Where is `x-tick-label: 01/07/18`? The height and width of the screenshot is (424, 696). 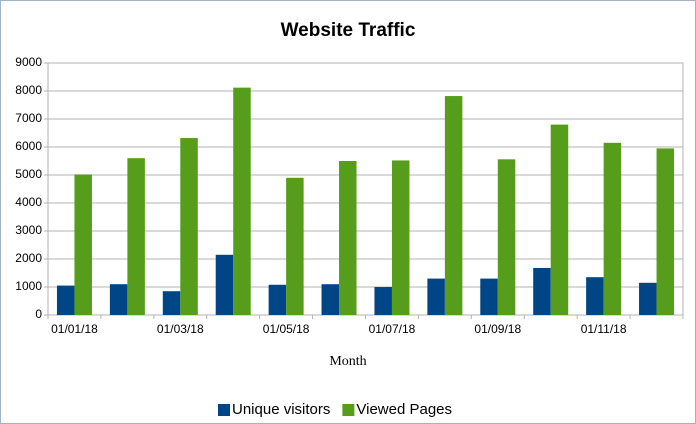 x-tick-label: 01/07/18 is located at coordinates (392, 329).